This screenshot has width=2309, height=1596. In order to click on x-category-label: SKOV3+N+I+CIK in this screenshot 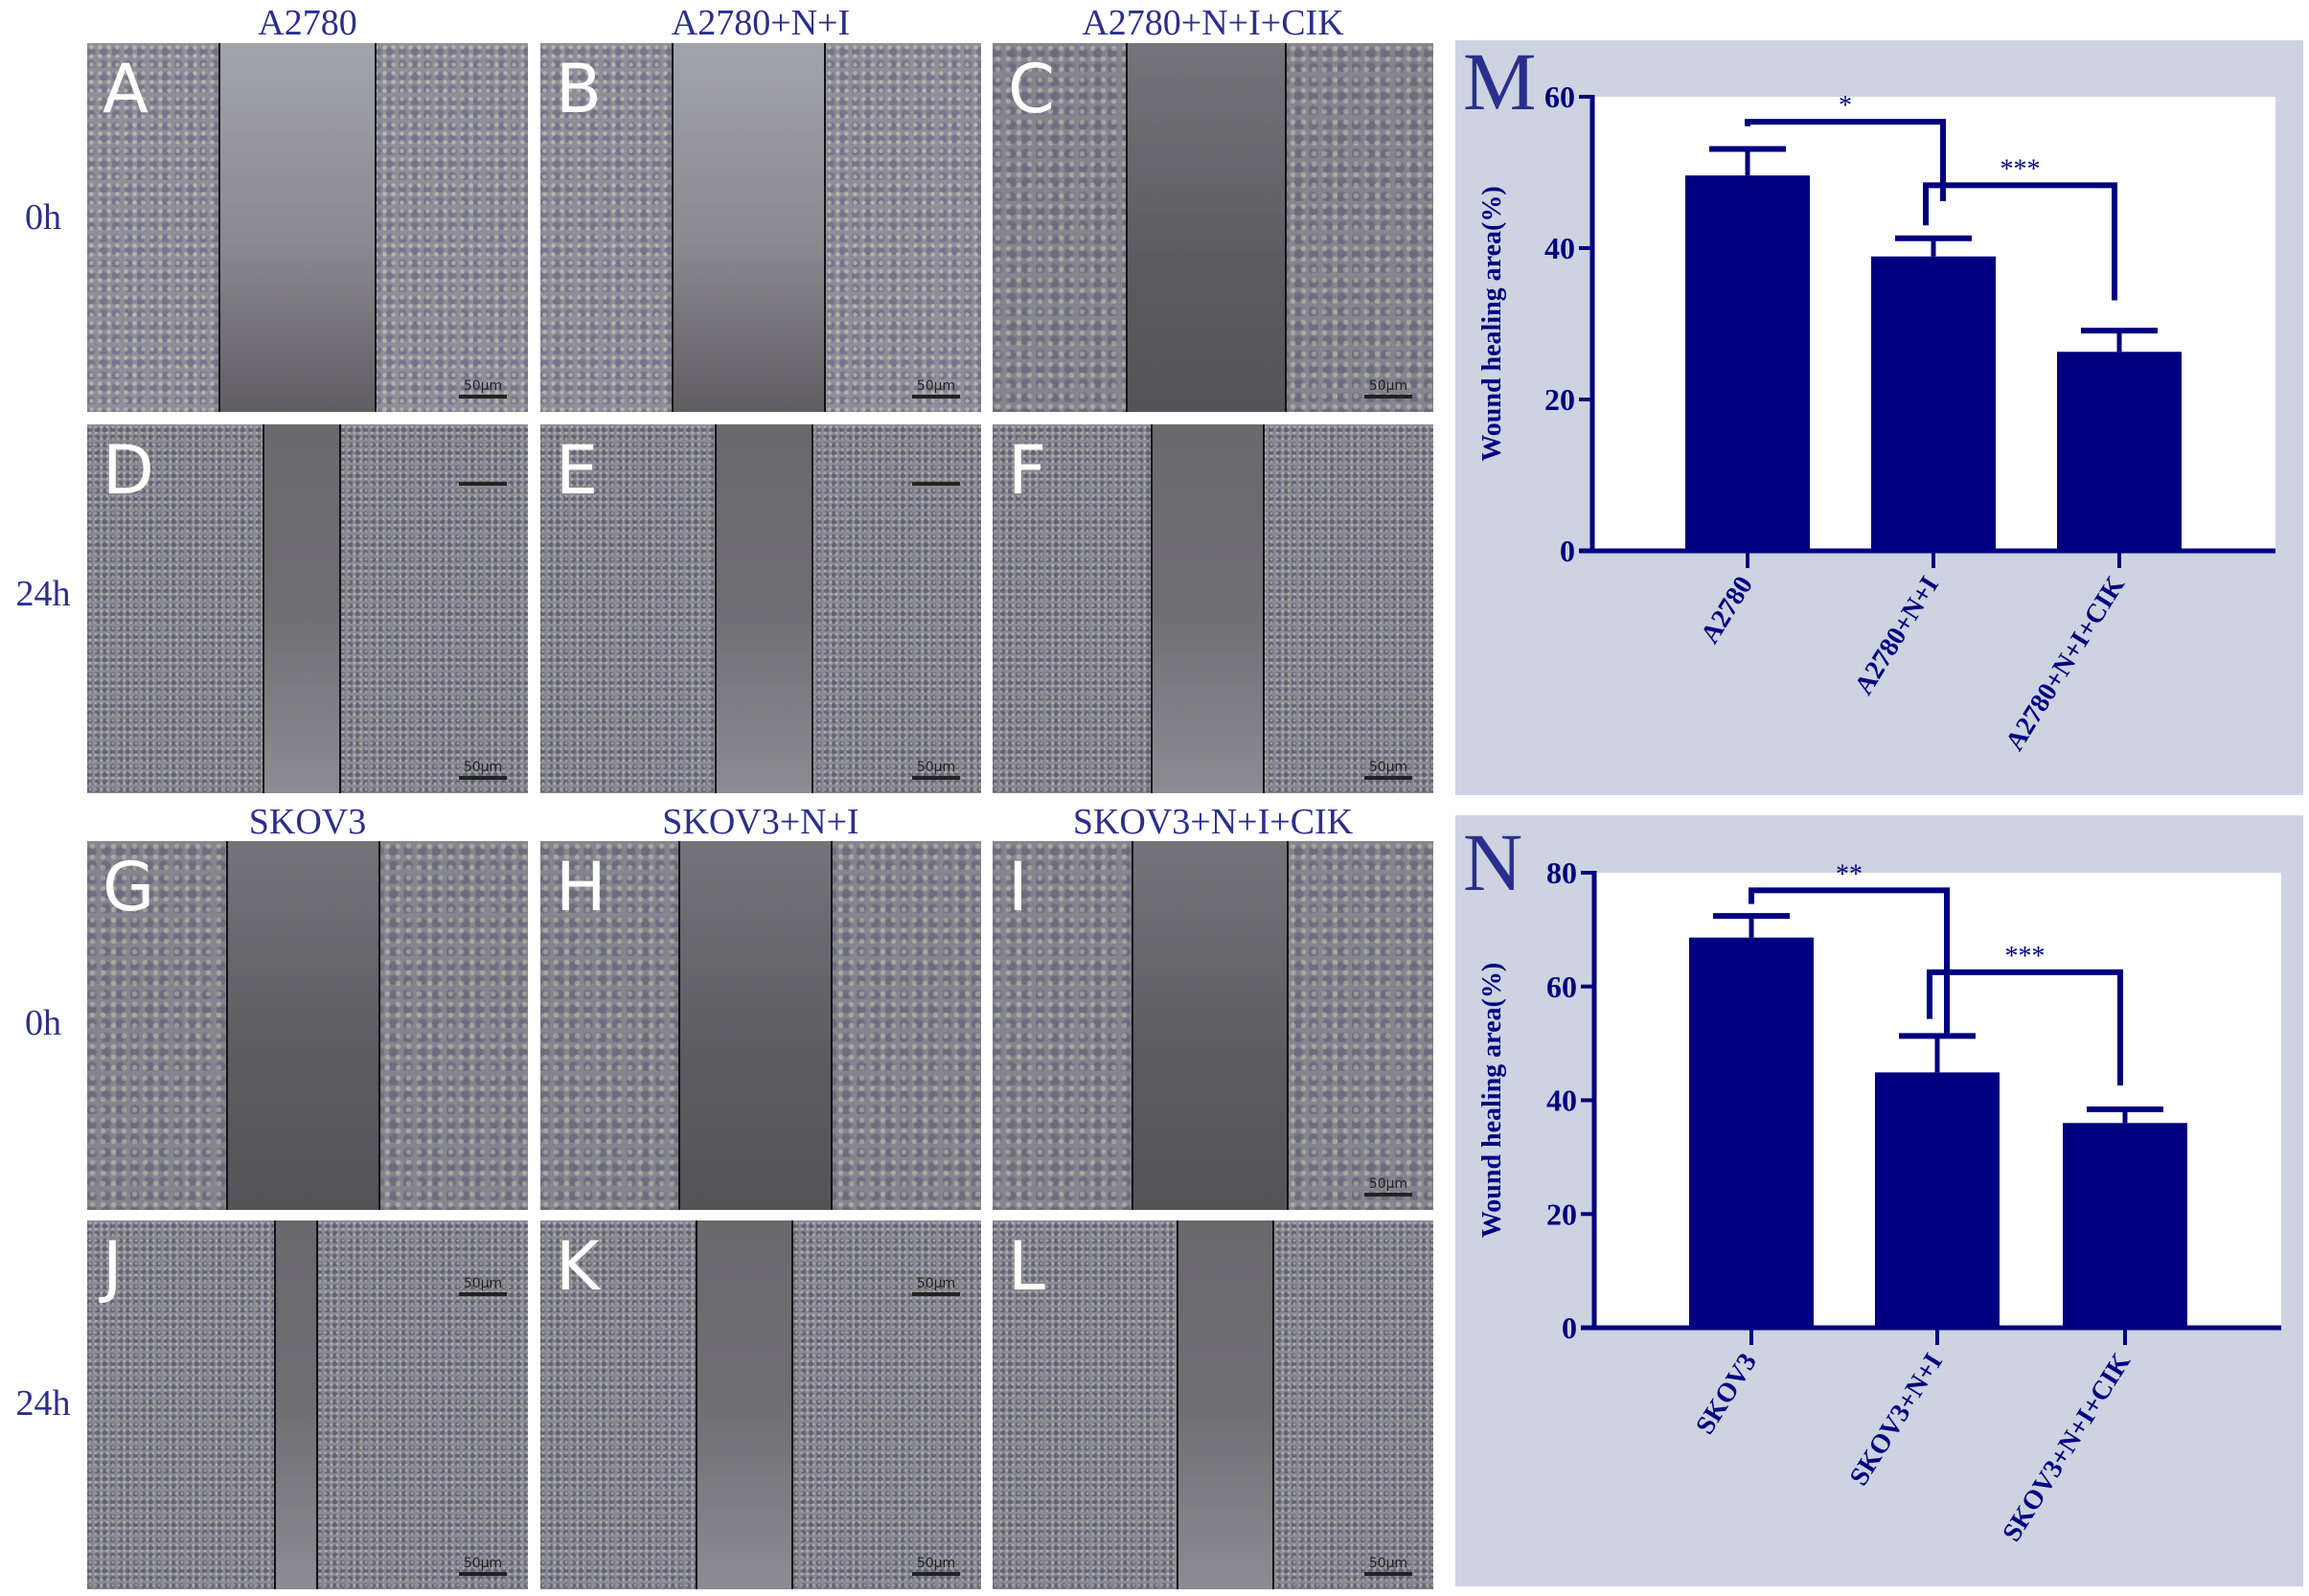, I will do `click(2067, 1447)`.